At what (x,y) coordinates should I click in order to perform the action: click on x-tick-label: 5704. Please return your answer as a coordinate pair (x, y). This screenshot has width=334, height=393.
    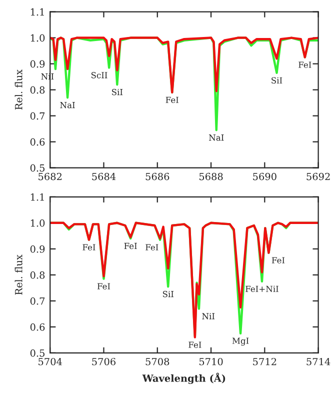
    Looking at the image, I should click on (50, 362).